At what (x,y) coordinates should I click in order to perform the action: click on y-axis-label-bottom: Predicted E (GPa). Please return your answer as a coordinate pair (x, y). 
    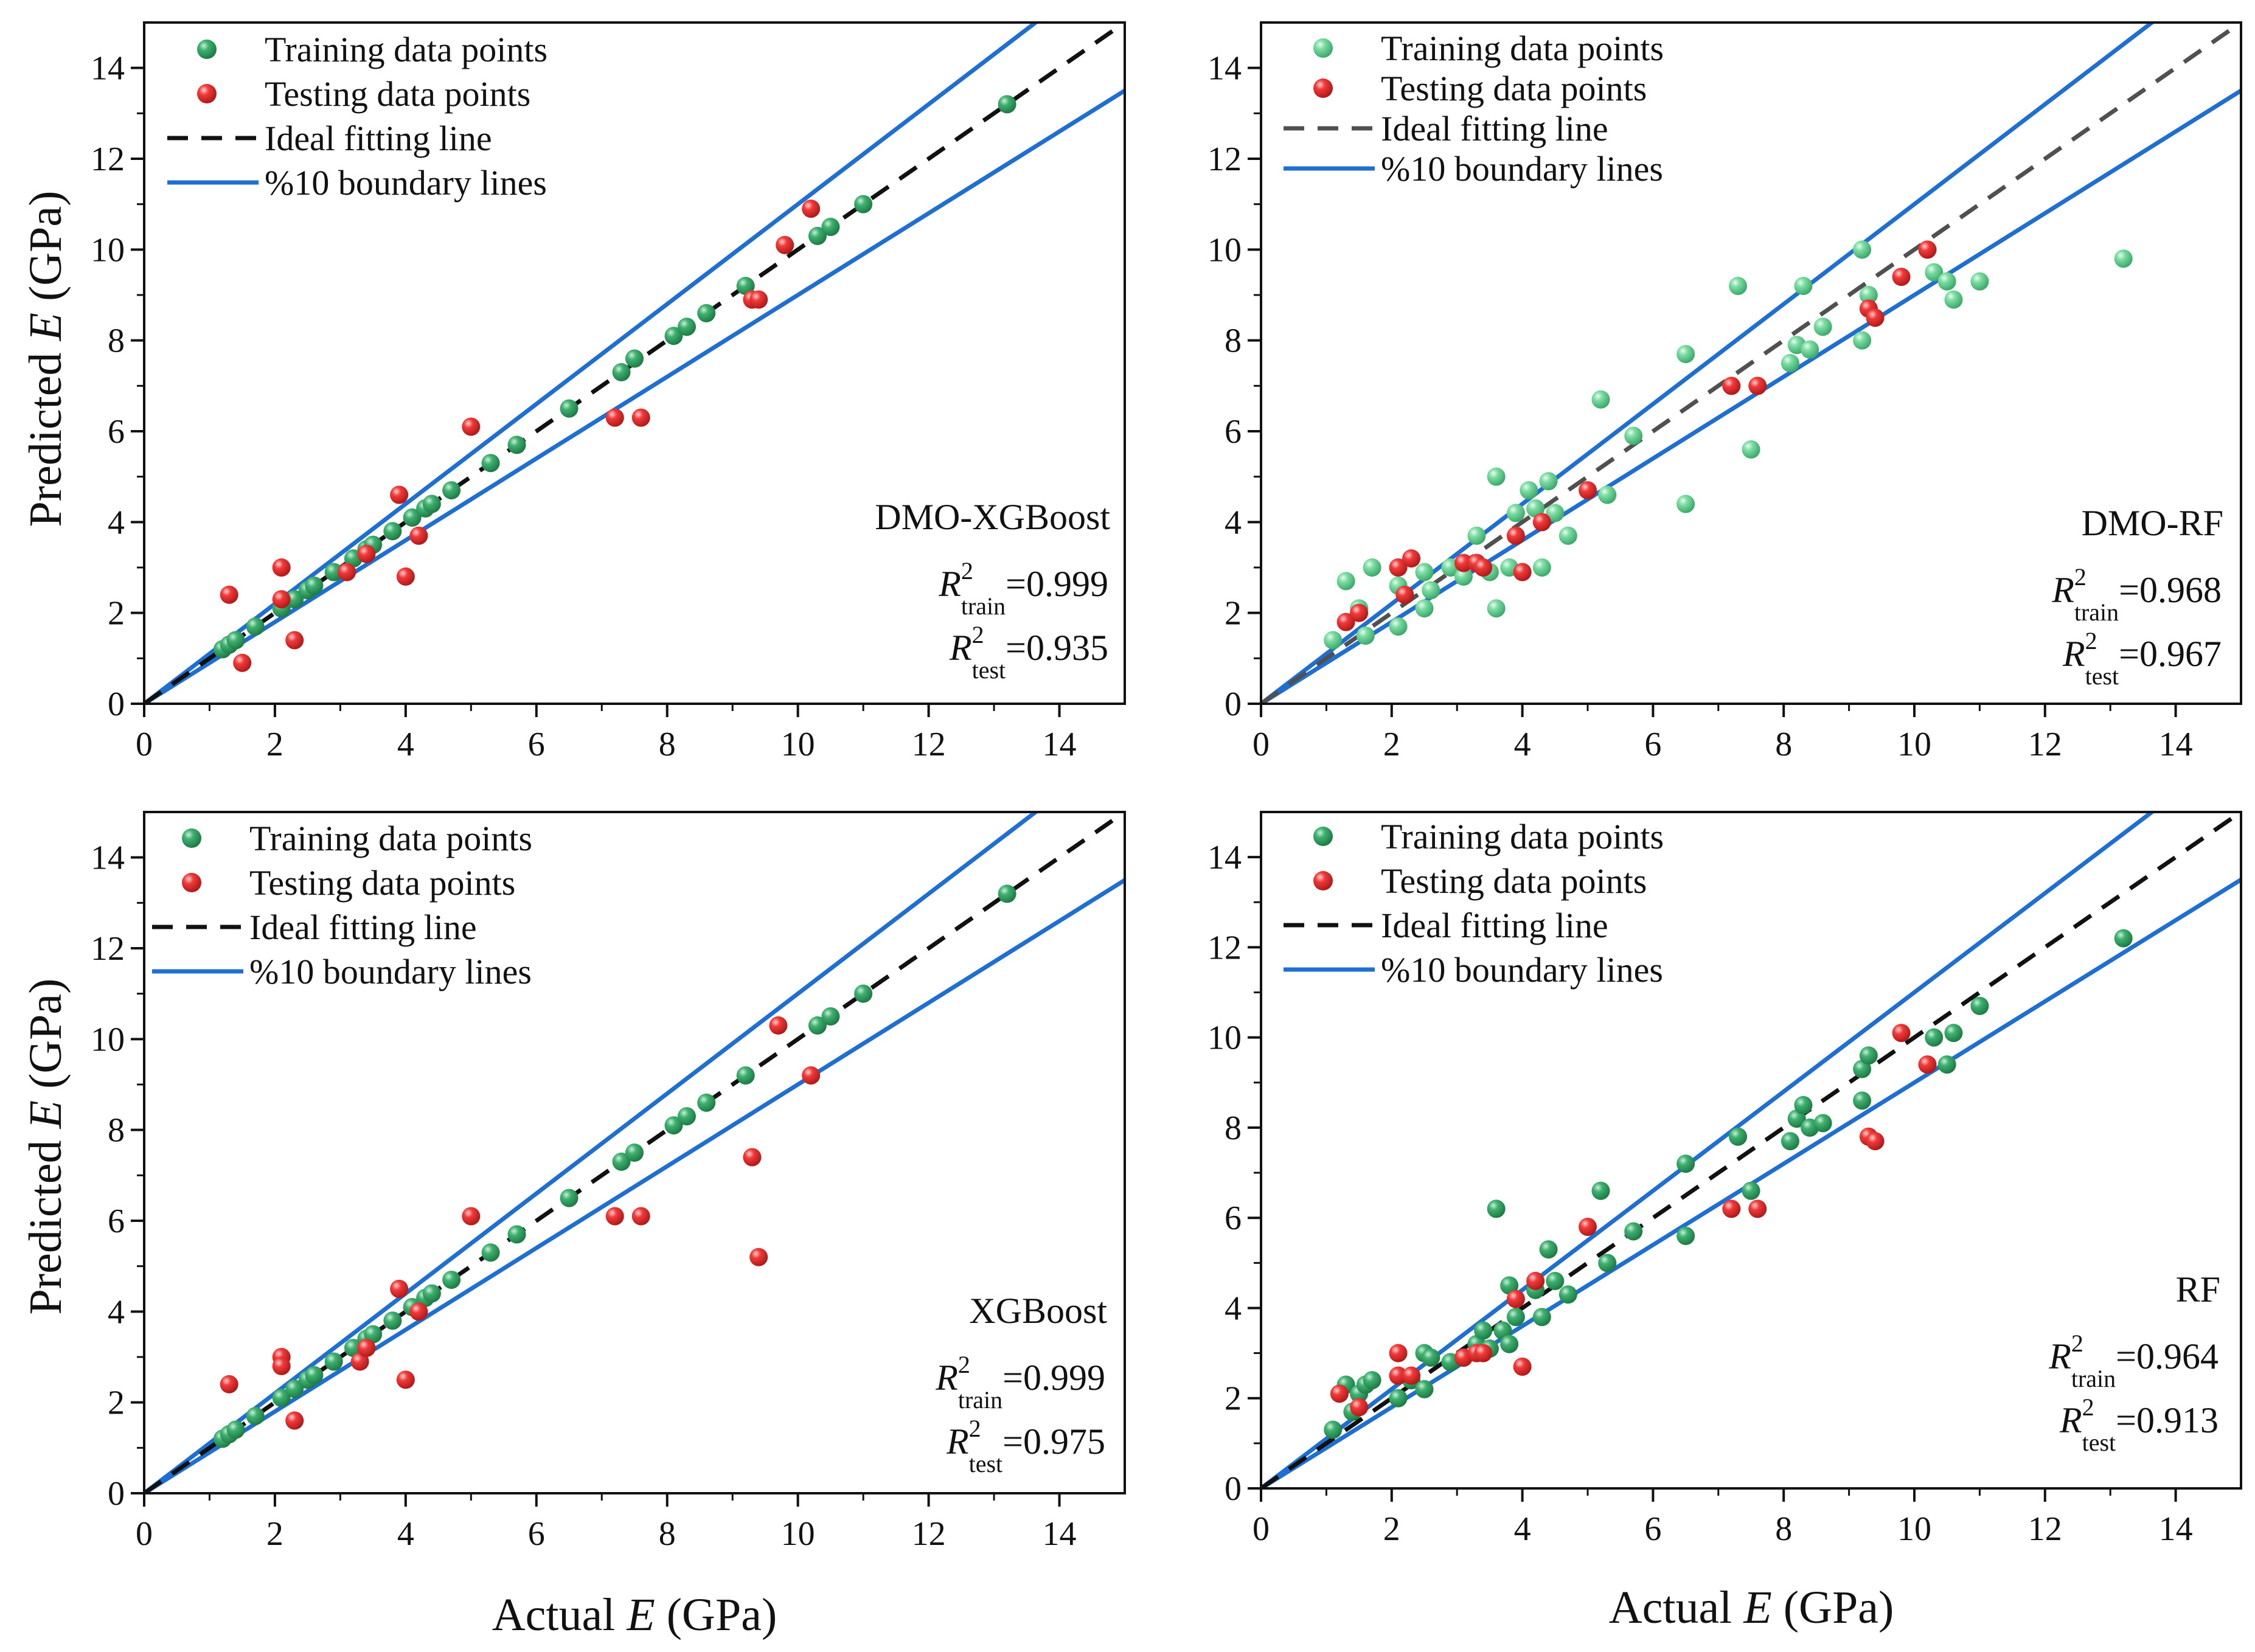
    Looking at the image, I should click on (45, 1147).